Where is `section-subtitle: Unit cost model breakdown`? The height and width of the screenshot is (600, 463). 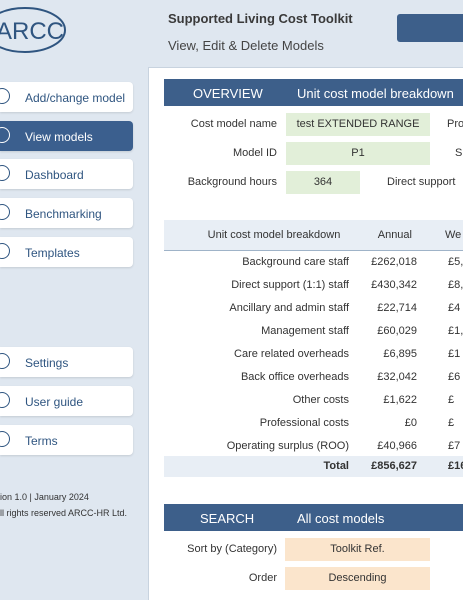 section-subtitle: Unit cost model breakdown is located at coordinates (375, 93).